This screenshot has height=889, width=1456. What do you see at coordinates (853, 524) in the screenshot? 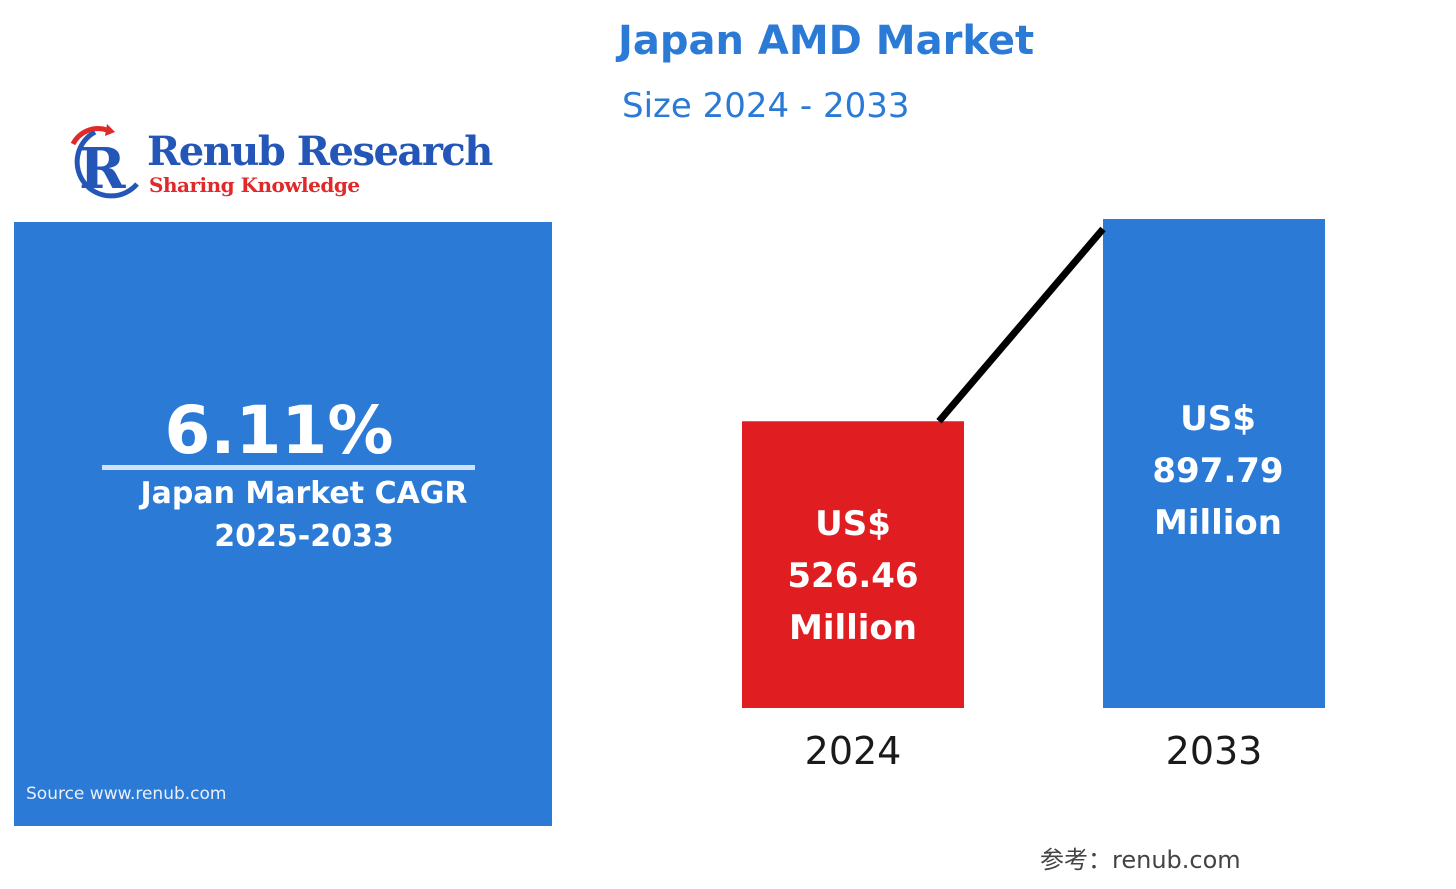
I see `data-label-2024: US$` at bounding box center [853, 524].